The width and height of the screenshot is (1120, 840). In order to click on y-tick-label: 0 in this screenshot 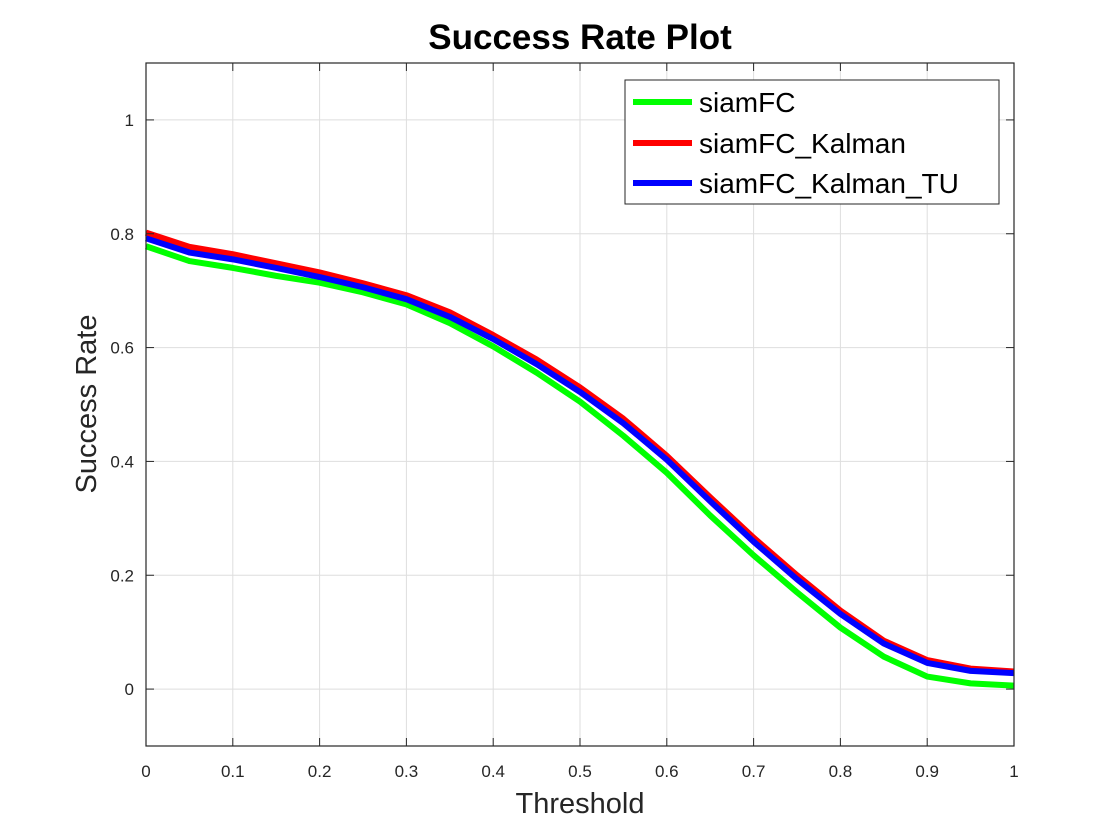, I will do `click(129, 689)`.